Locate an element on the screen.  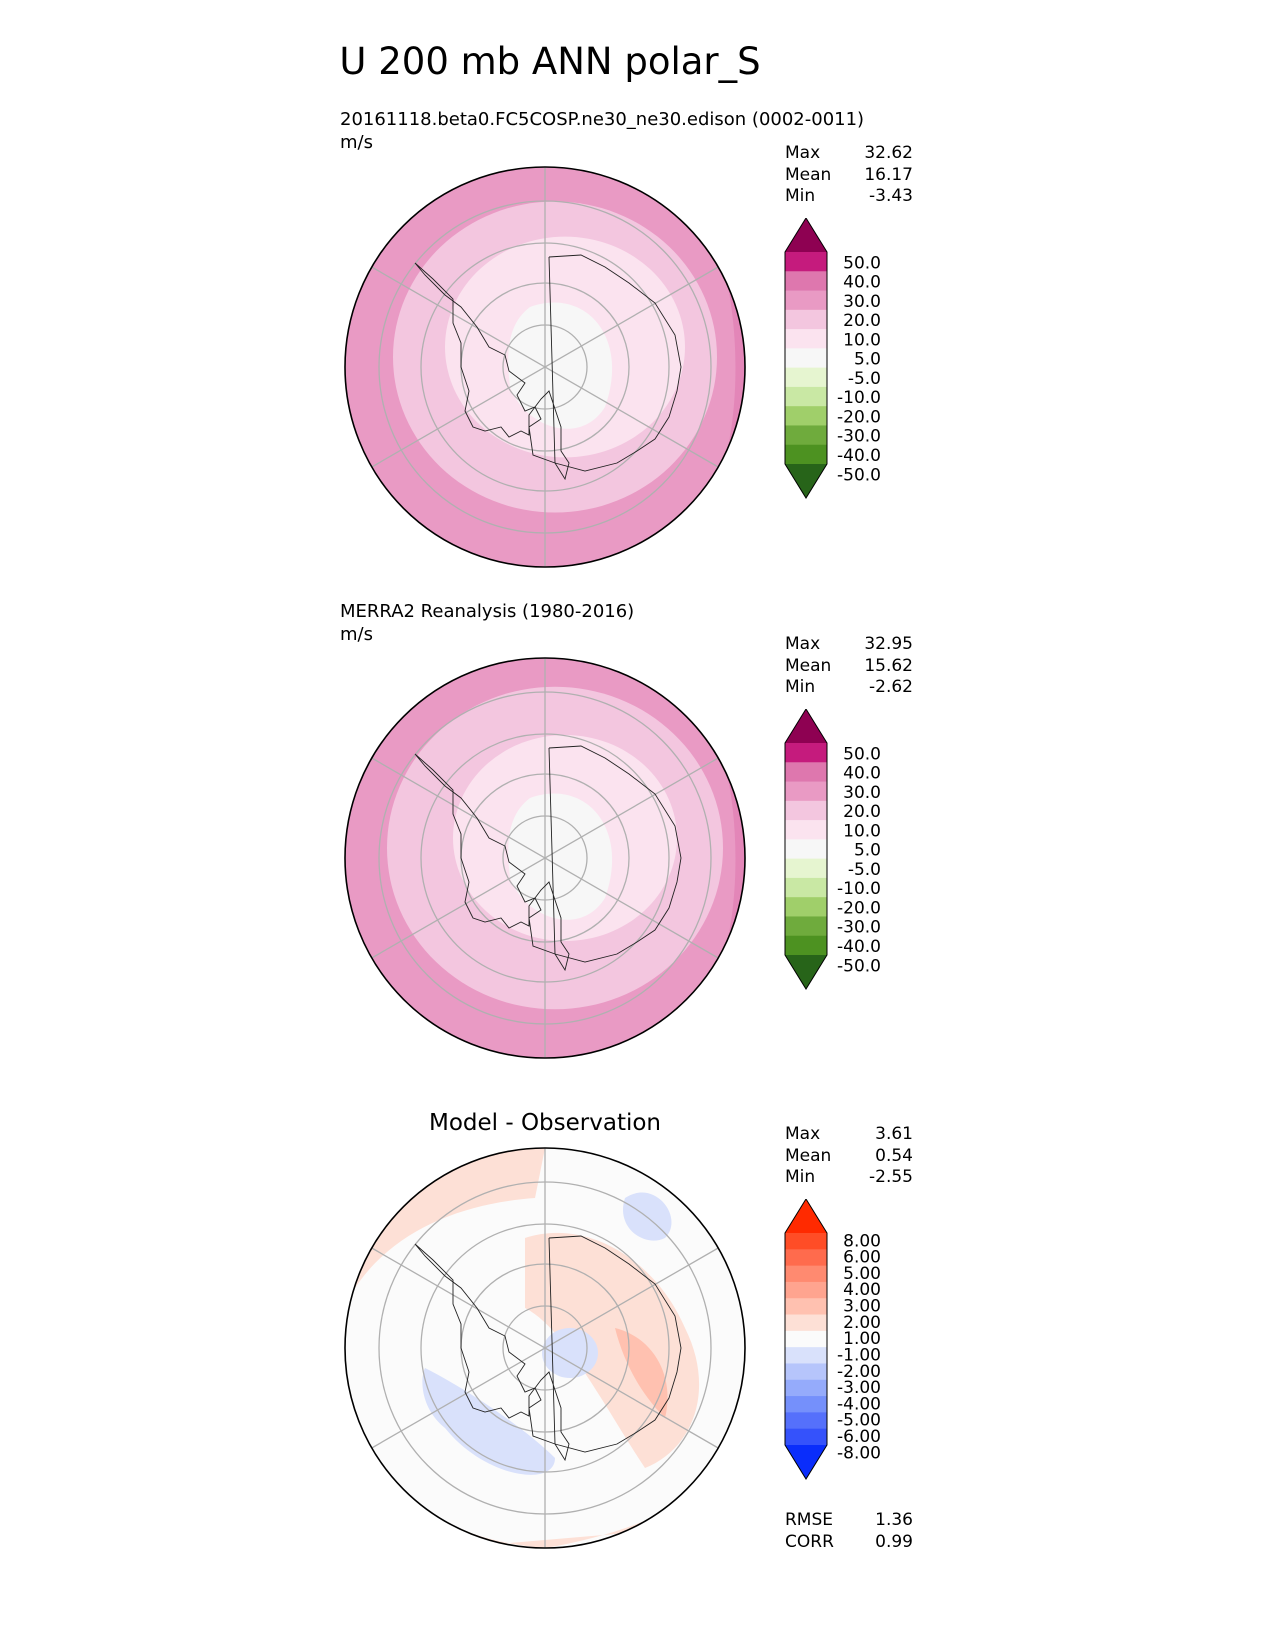
metric-label: RMSE is located at coordinates (809, 1520).